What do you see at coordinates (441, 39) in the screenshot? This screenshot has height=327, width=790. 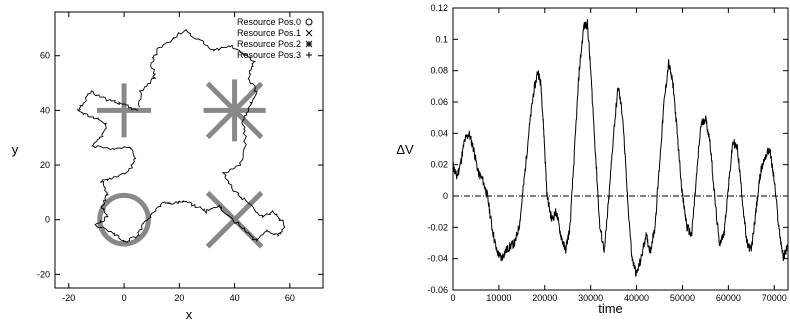 I see `y-tick-label: 0.1` at bounding box center [441, 39].